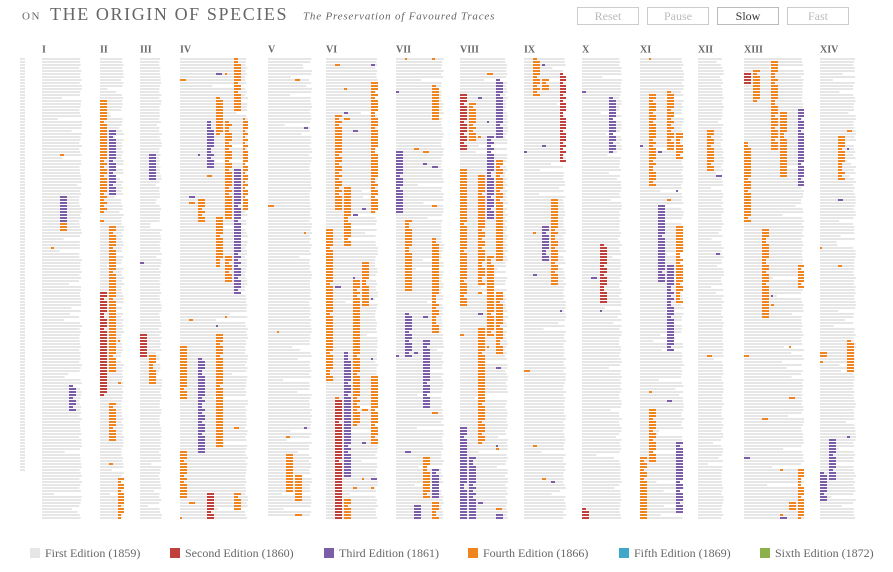  Describe the element at coordinates (678, 16) in the screenshot. I see `control-button: Pause` at that location.